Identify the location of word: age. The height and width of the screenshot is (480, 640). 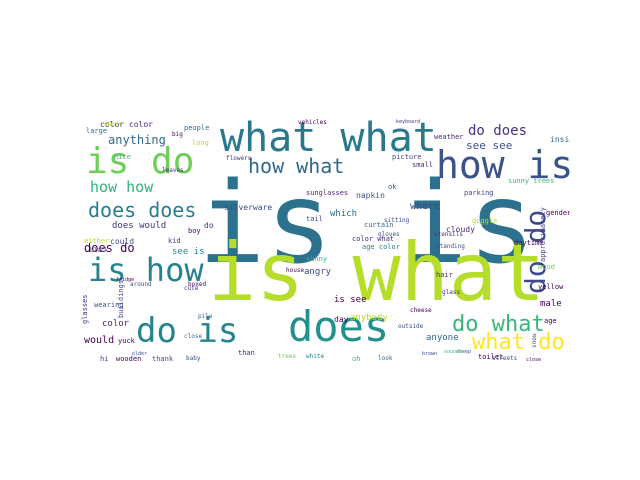
(550, 321).